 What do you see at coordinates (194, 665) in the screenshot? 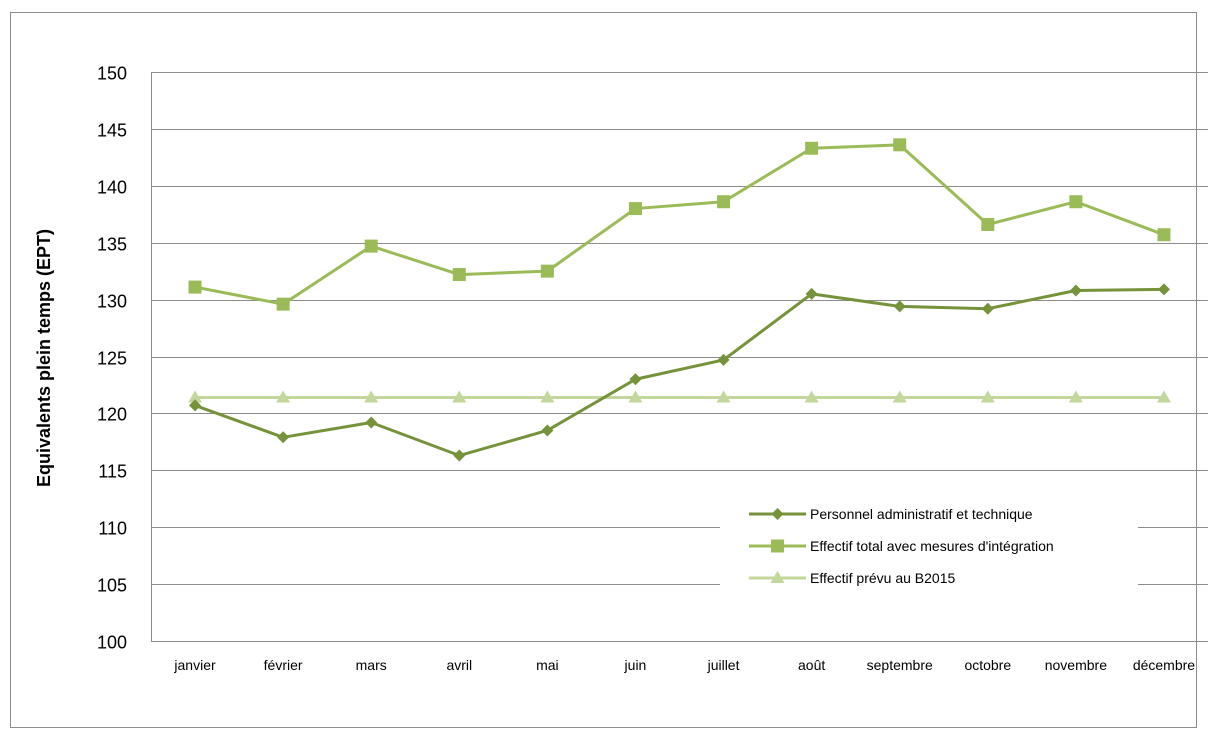
I see `x-tick-label: janvier` at bounding box center [194, 665].